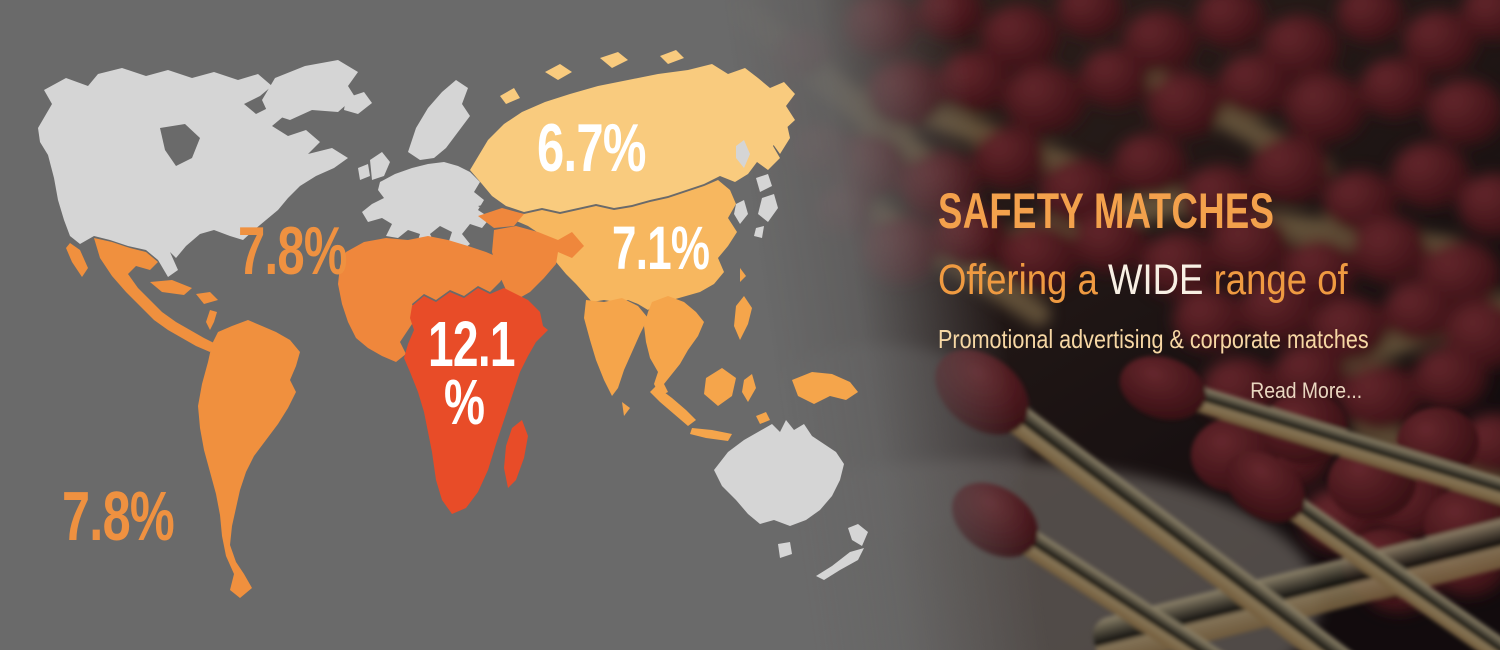  I want to click on map-region-nz-south, so click(840, 564).